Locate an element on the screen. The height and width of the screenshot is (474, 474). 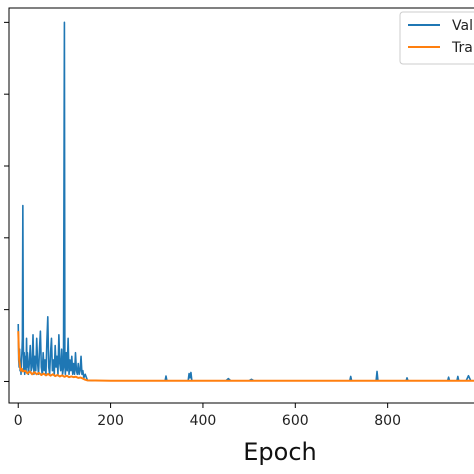
legend-label-val: Val is located at coordinates (462, 26).